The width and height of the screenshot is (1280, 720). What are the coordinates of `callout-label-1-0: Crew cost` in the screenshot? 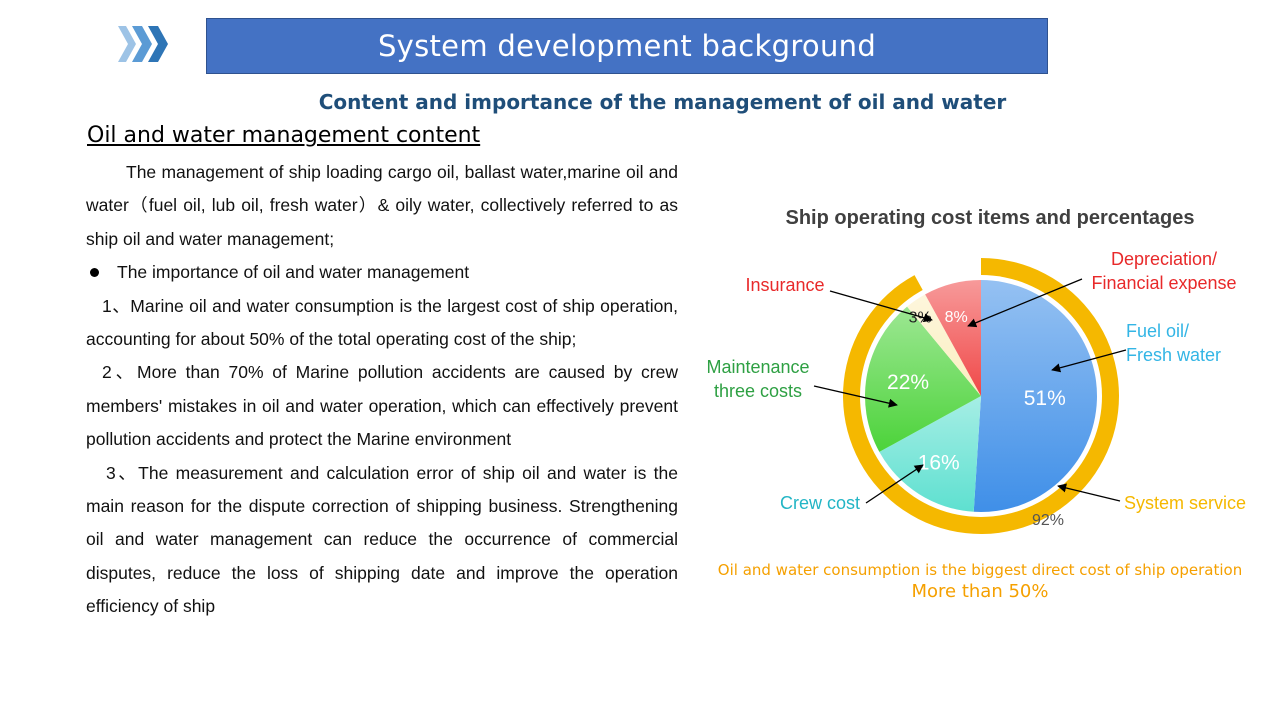 It's located at (820, 503).